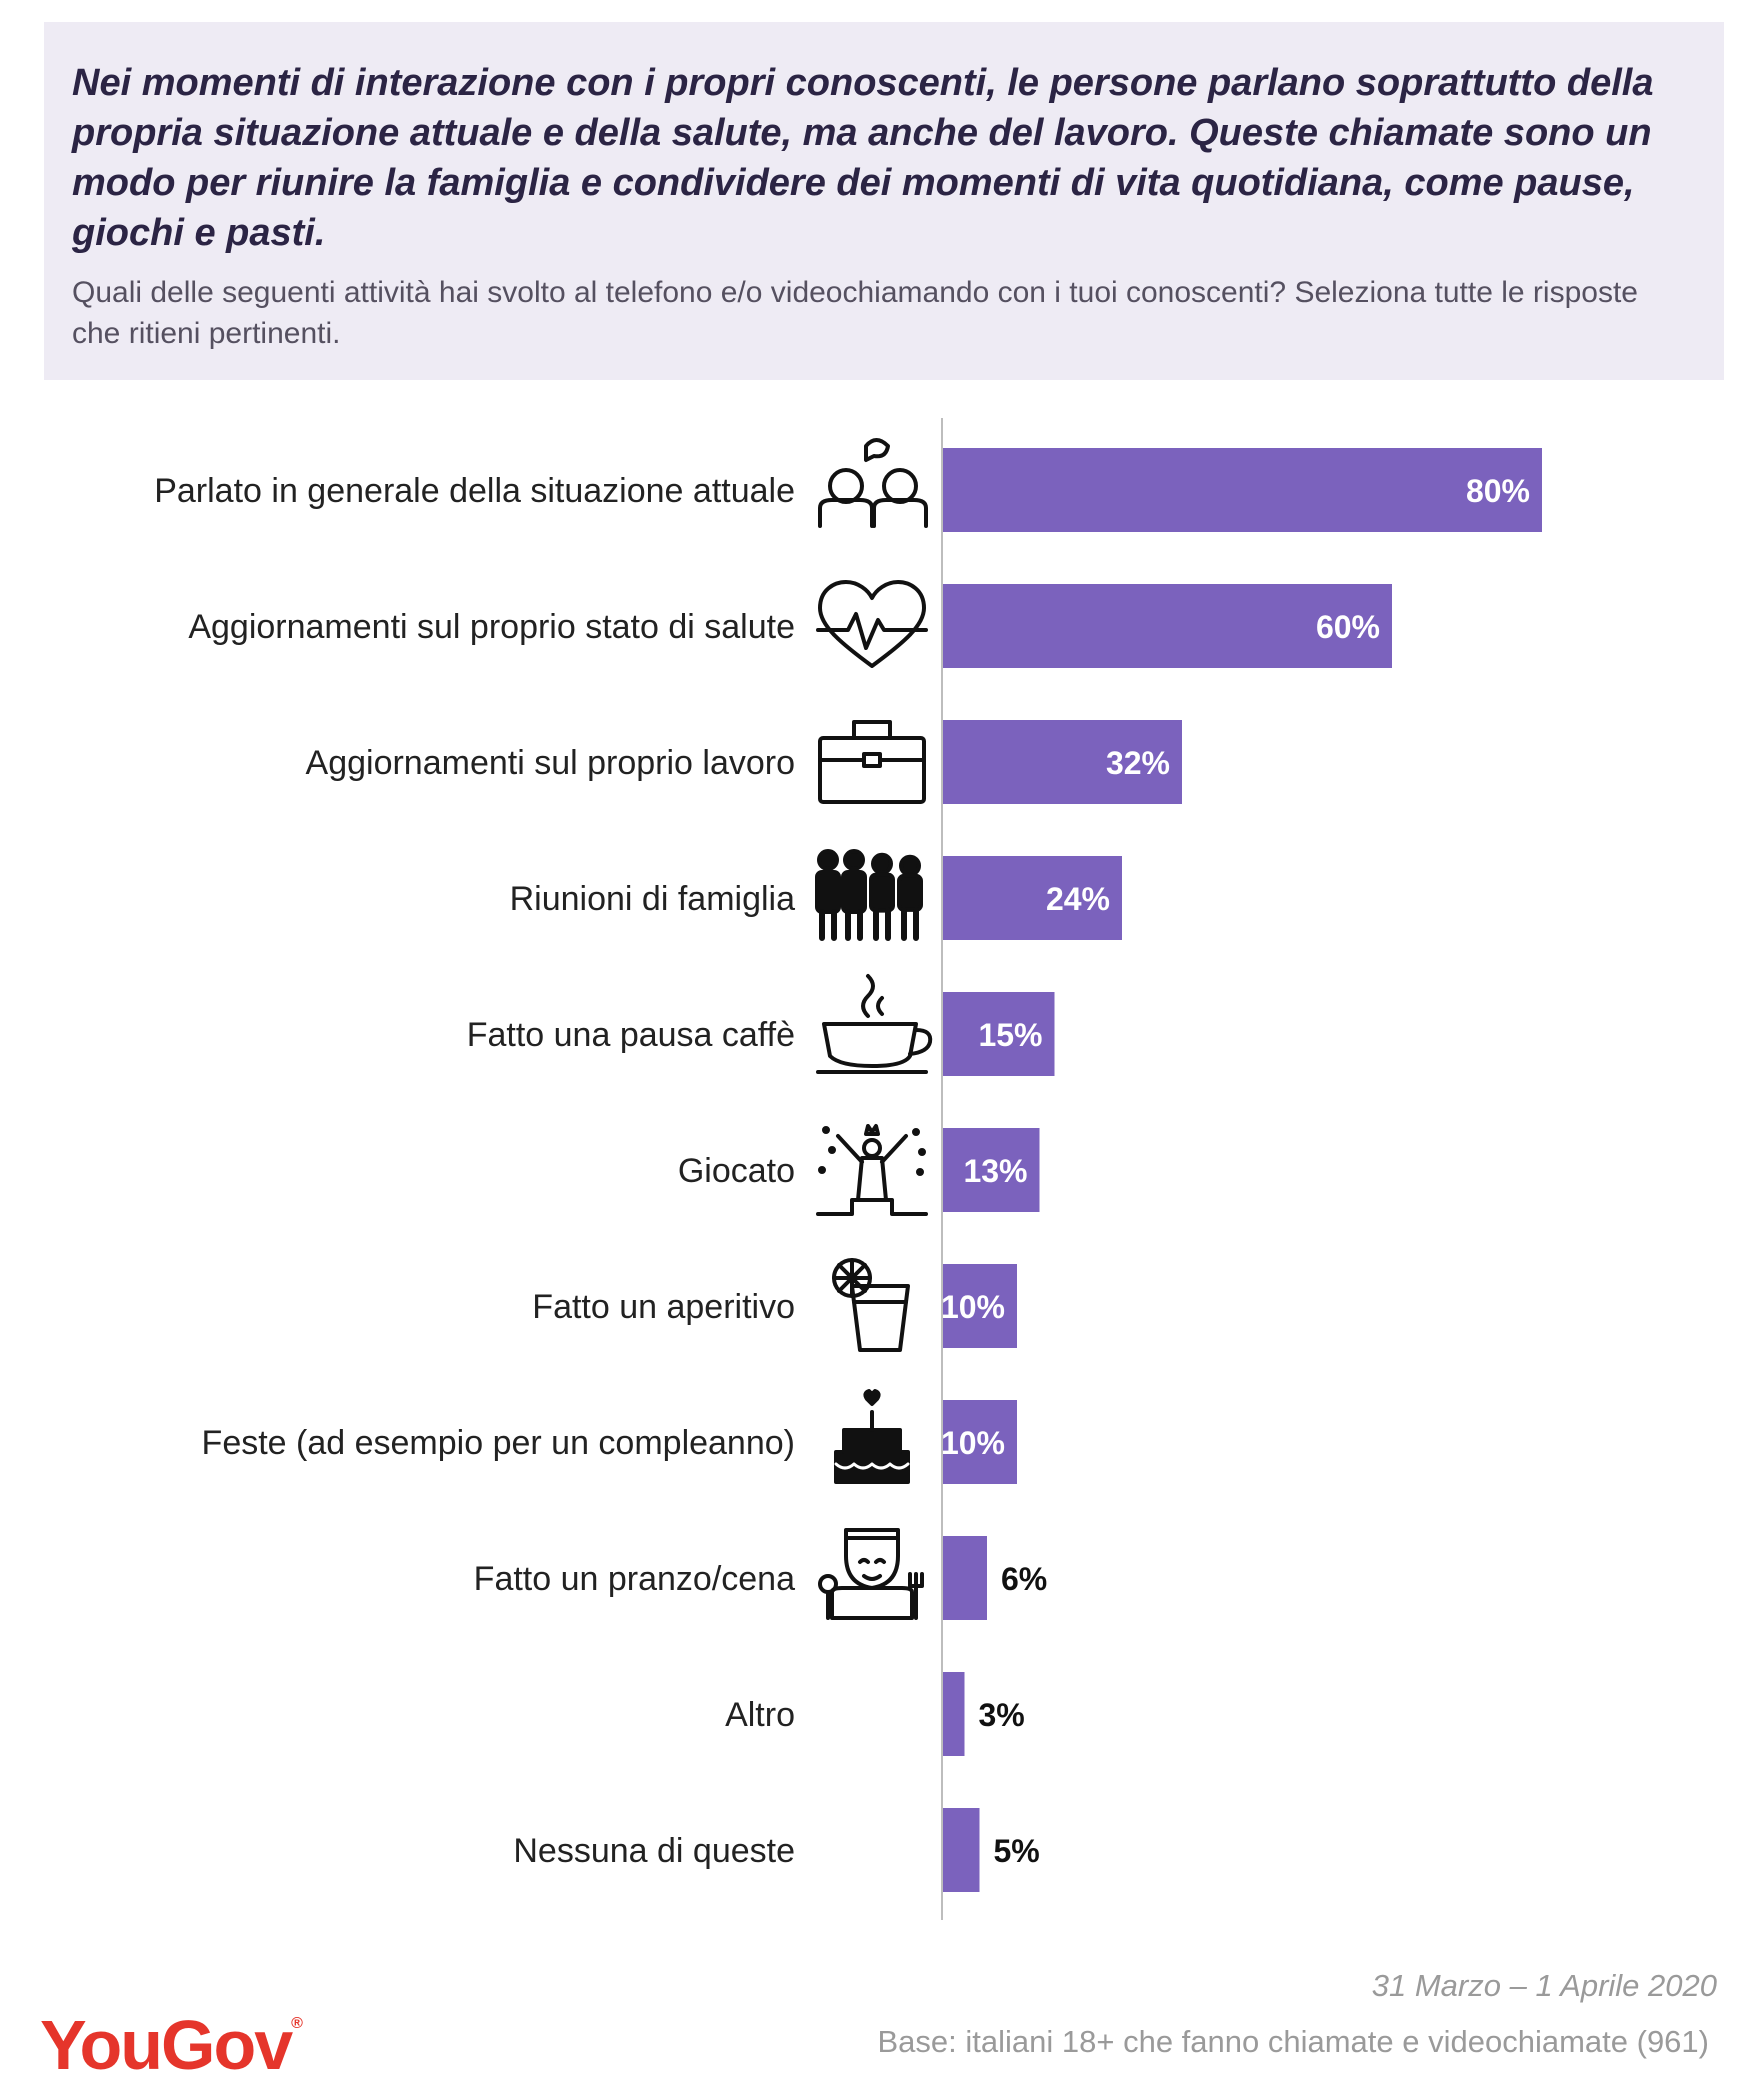 This screenshot has height=2100, width=1757. What do you see at coordinates (736, 1171) in the screenshot?
I see `category-label: Giocato` at bounding box center [736, 1171].